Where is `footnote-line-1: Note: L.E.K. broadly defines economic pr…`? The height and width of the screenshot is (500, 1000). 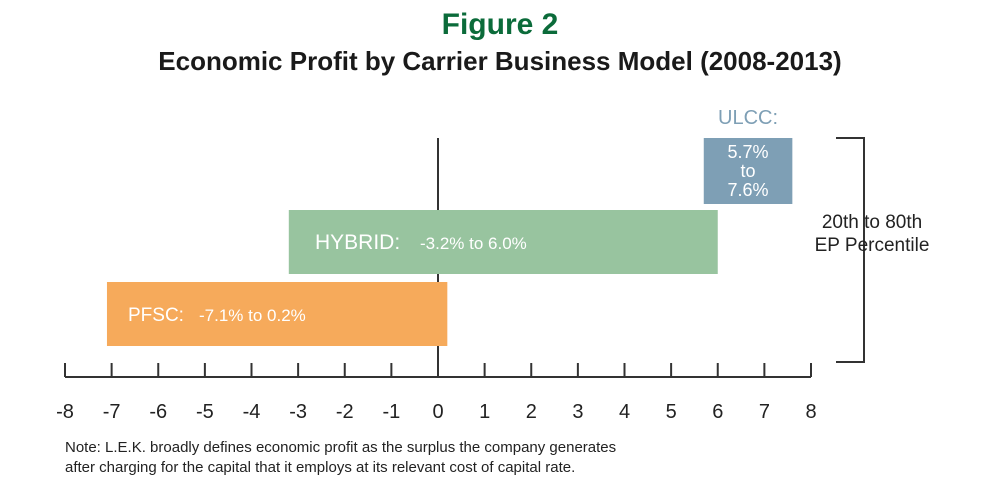 footnote-line-1: Note: L.E.K. broadly defines economic pr… is located at coordinates (341, 447).